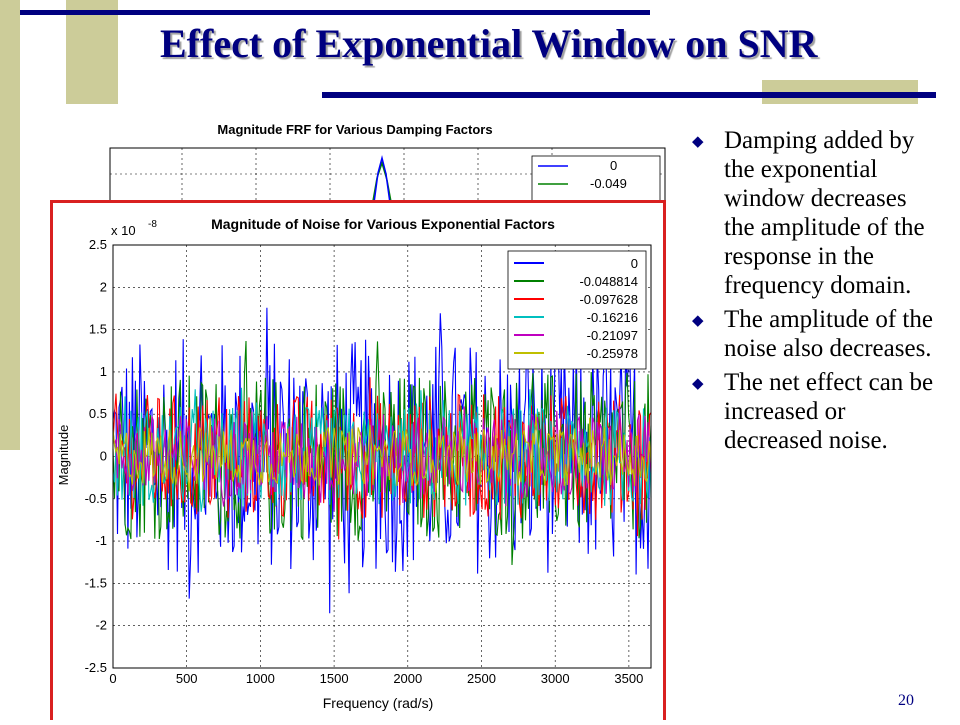 Image resolution: width=960 pixels, height=725 pixels. I want to click on x-tick-label: 500, so click(187, 678).